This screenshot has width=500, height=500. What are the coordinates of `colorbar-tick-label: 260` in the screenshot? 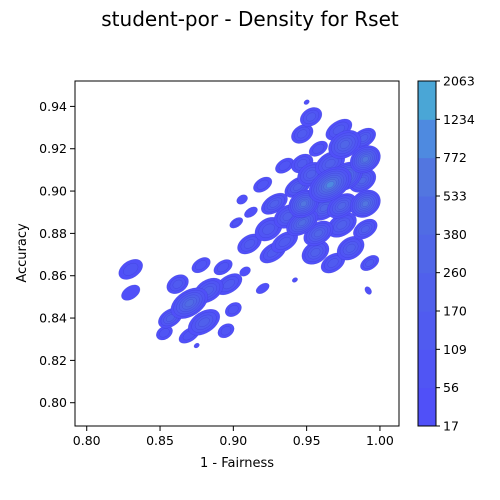 It's located at (455, 272).